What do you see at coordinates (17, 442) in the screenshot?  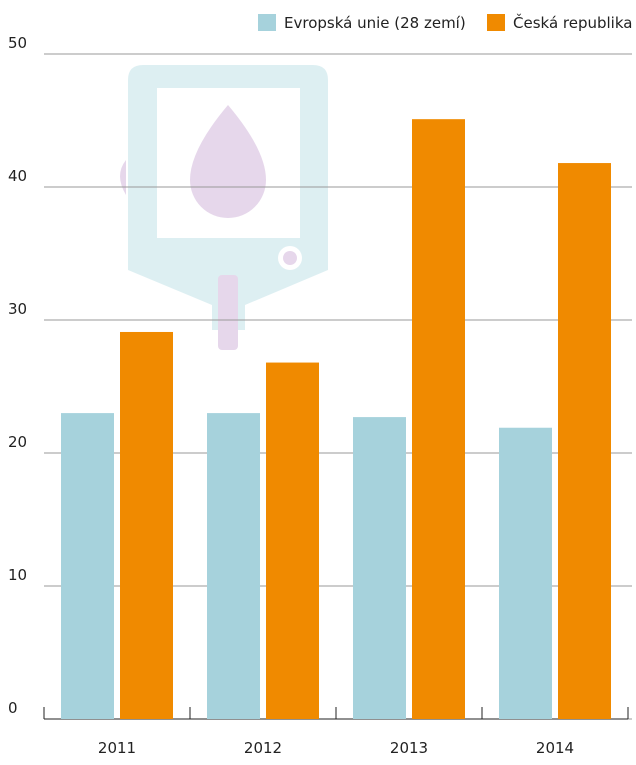 I see `y-tick-label: 20` at bounding box center [17, 442].